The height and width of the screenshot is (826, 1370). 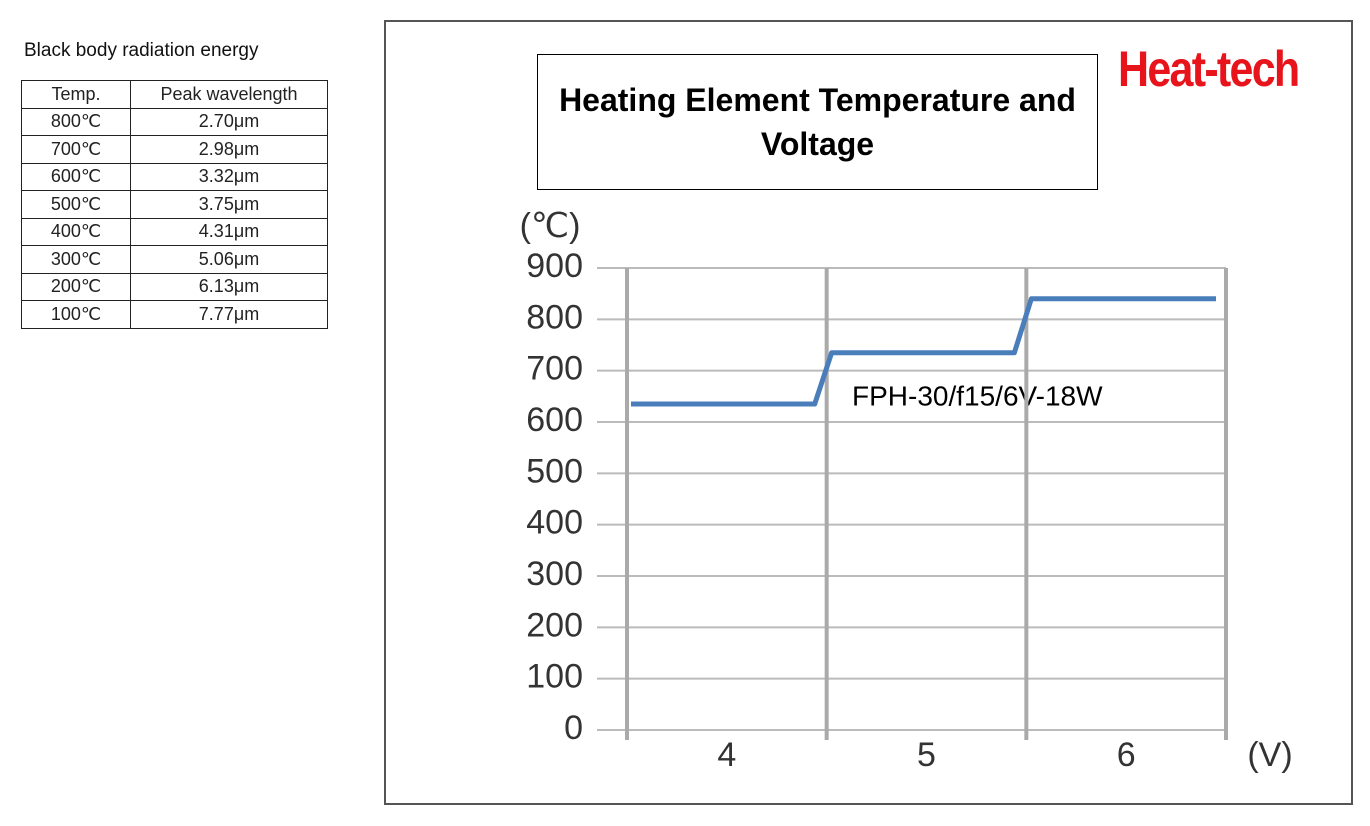 What do you see at coordinates (977, 395) in the screenshot?
I see `annotation: FPH-30/f15/6V-18W` at bounding box center [977, 395].